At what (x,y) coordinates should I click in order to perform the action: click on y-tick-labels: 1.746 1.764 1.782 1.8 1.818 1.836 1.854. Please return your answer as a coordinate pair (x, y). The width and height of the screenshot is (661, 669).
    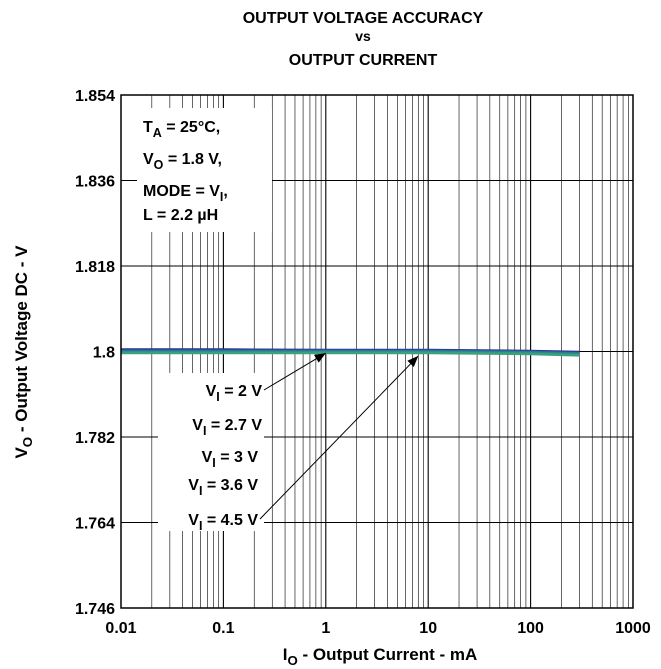
    Looking at the image, I should click on (95, 353).